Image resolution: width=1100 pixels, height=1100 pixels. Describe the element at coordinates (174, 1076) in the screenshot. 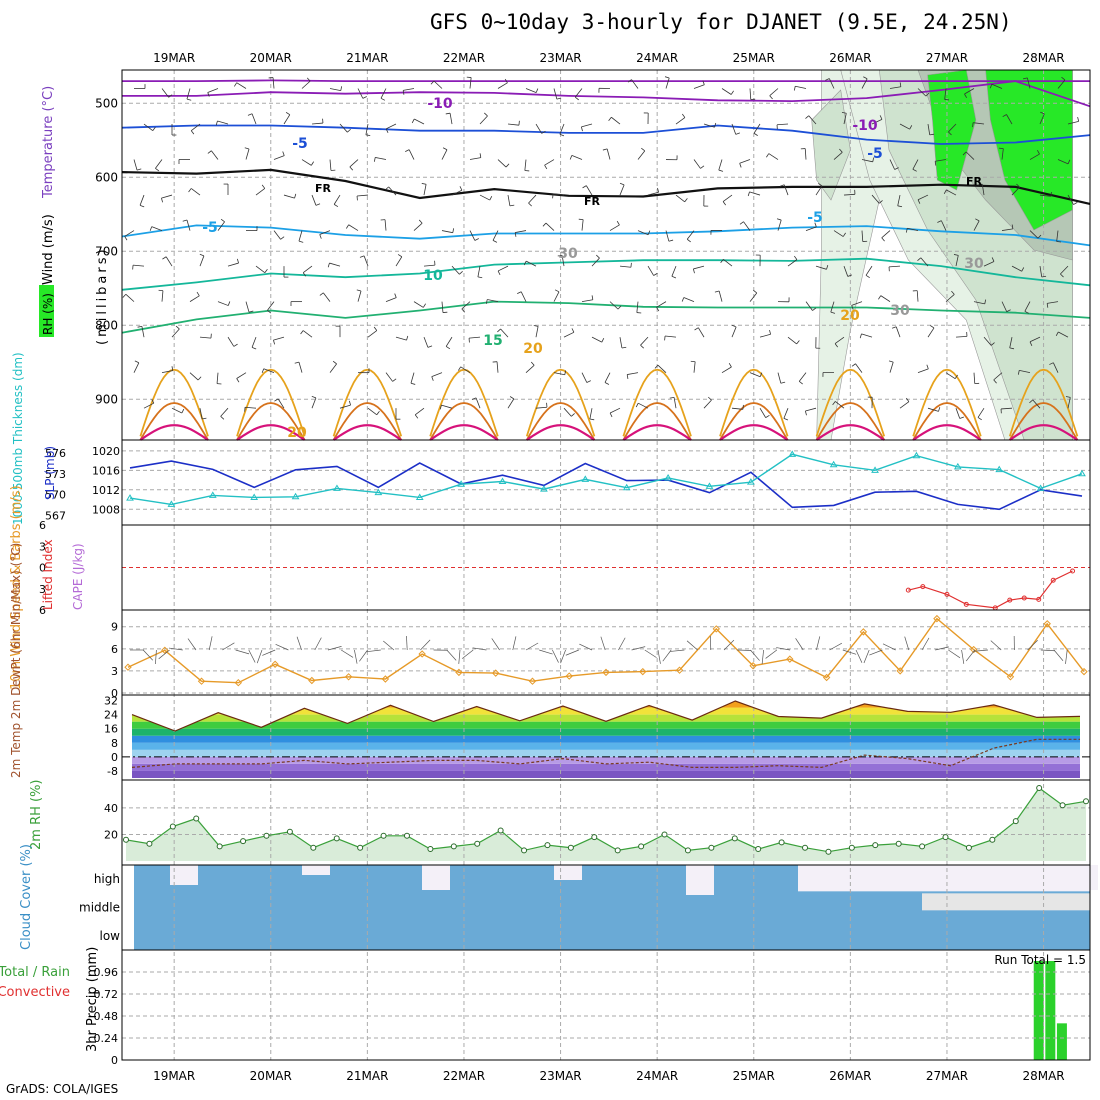

I see `date-label-bottom: 19MAR` at that location.